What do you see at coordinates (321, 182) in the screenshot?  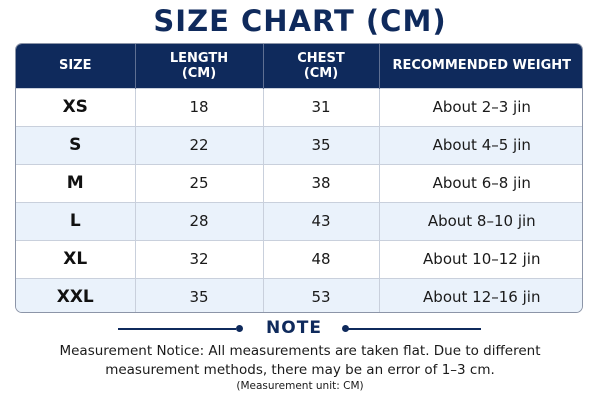 I see `chest-cell: 38` at bounding box center [321, 182].